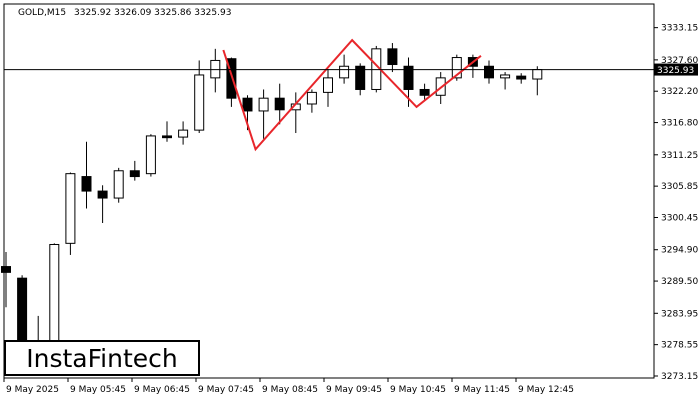  What do you see at coordinates (679, 156) in the screenshot?
I see `y-tick-label: 3311.25` at bounding box center [679, 156].